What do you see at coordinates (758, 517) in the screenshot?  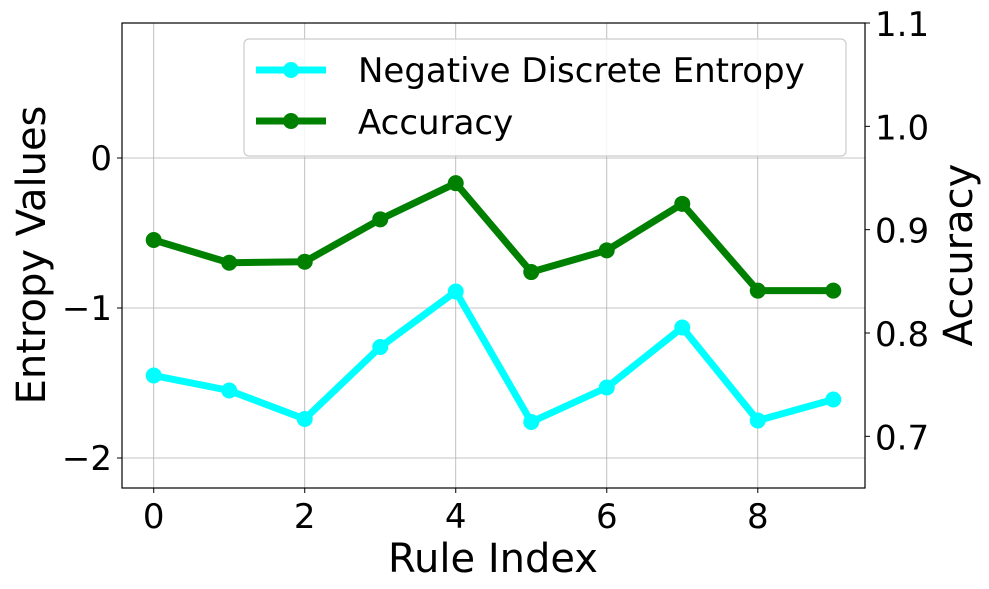 I see `x-tick-label: 8` at bounding box center [758, 517].